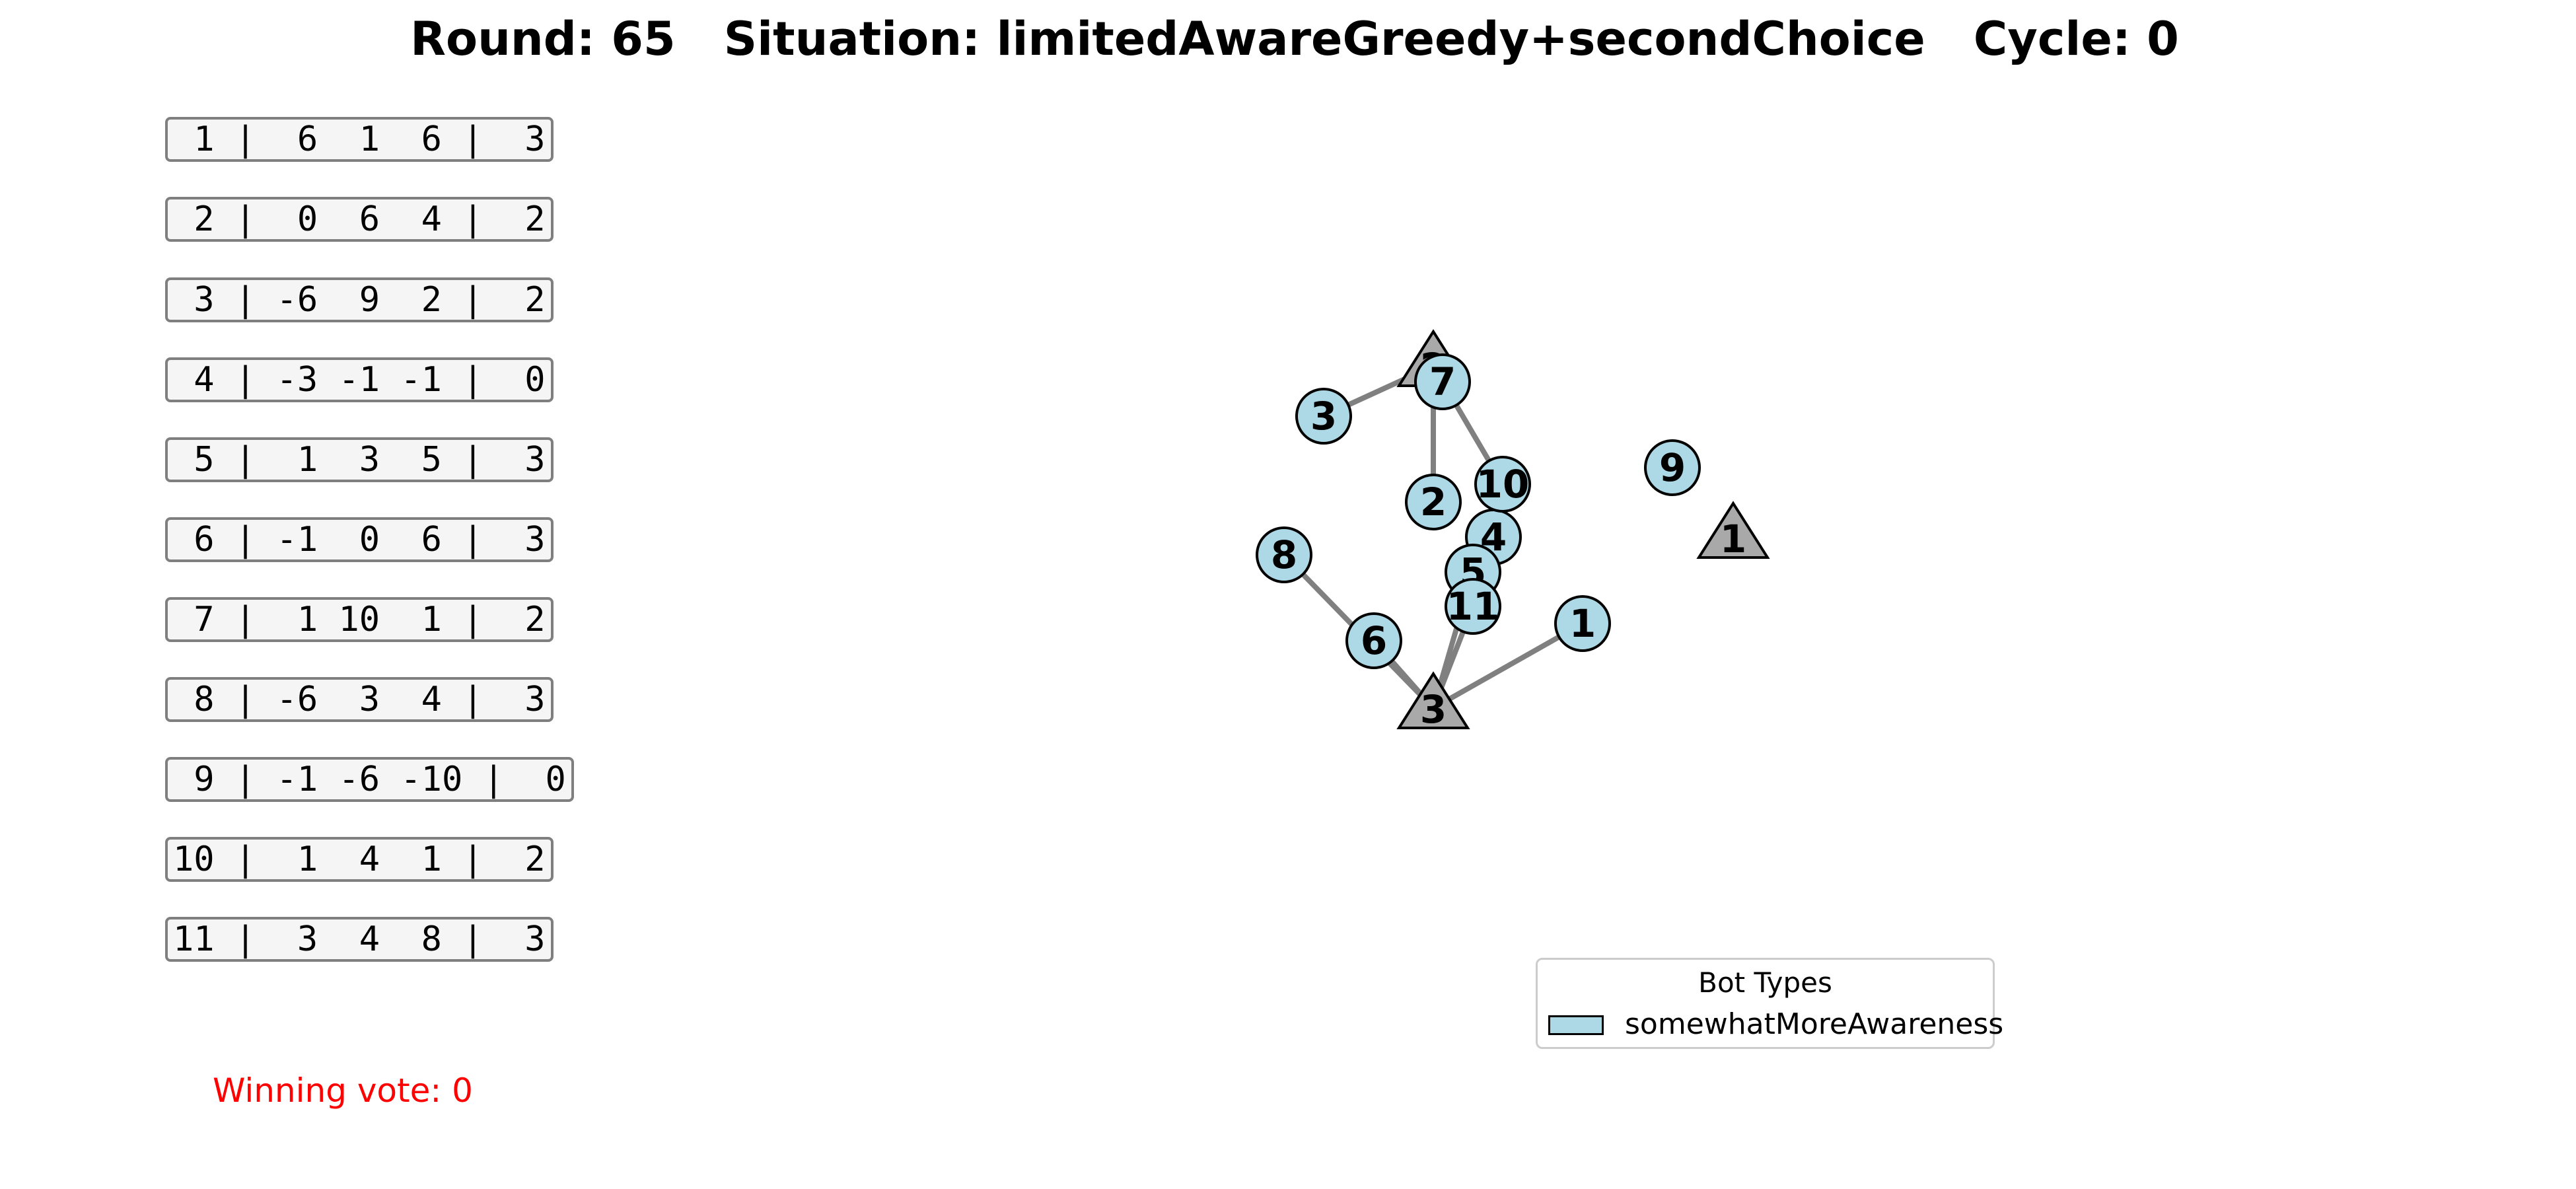 Image resolution: width=2576 pixels, height=1189 pixels. I want to click on bot-node-label: 1, so click(1583, 623).